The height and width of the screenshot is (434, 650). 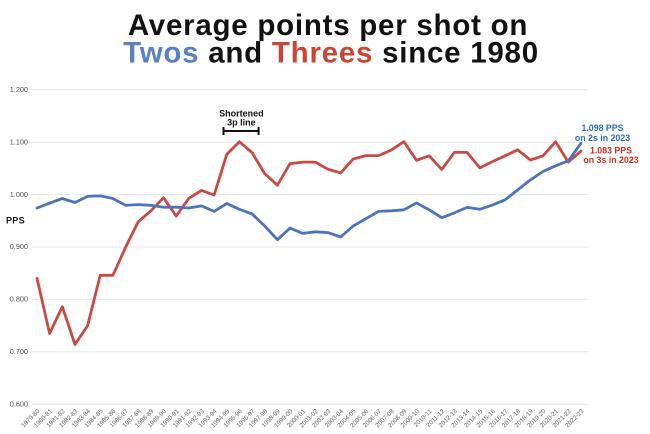 What do you see at coordinates (328, 25) in the screenshot?
I see `svg-text: Average points per shot on` at bounding box center [328, 25].